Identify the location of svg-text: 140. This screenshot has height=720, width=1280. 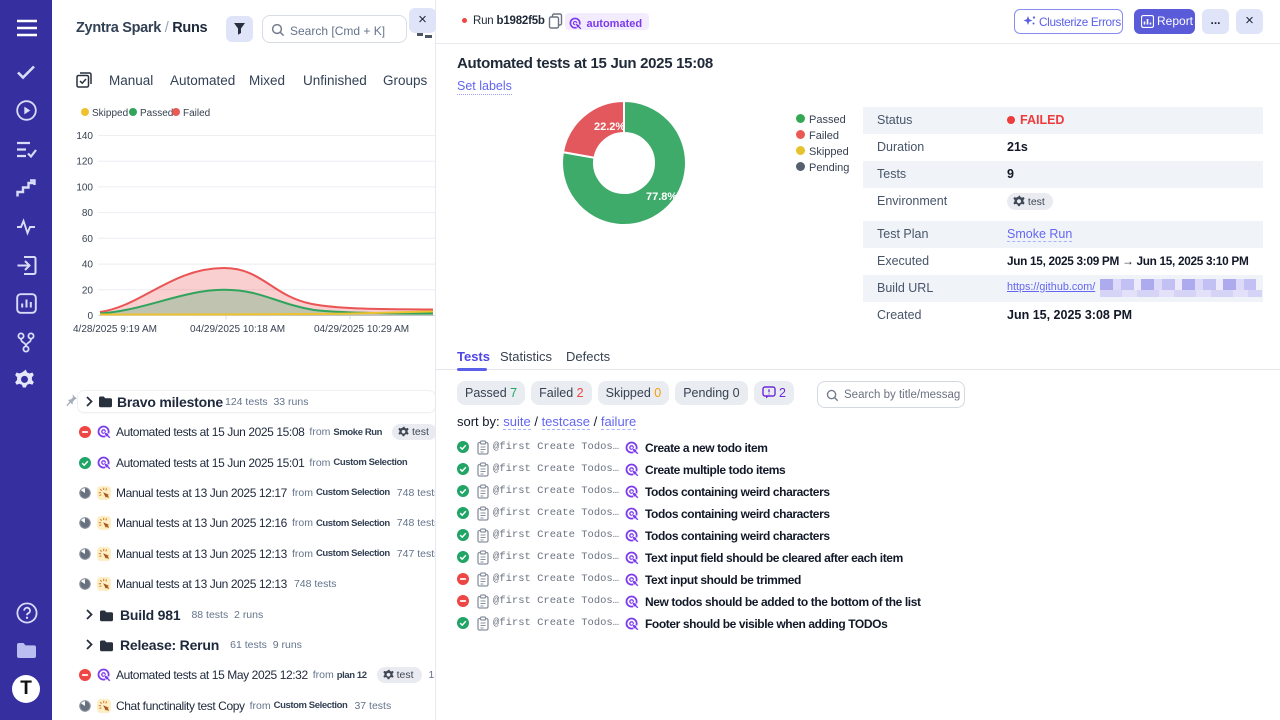
(84, 136).